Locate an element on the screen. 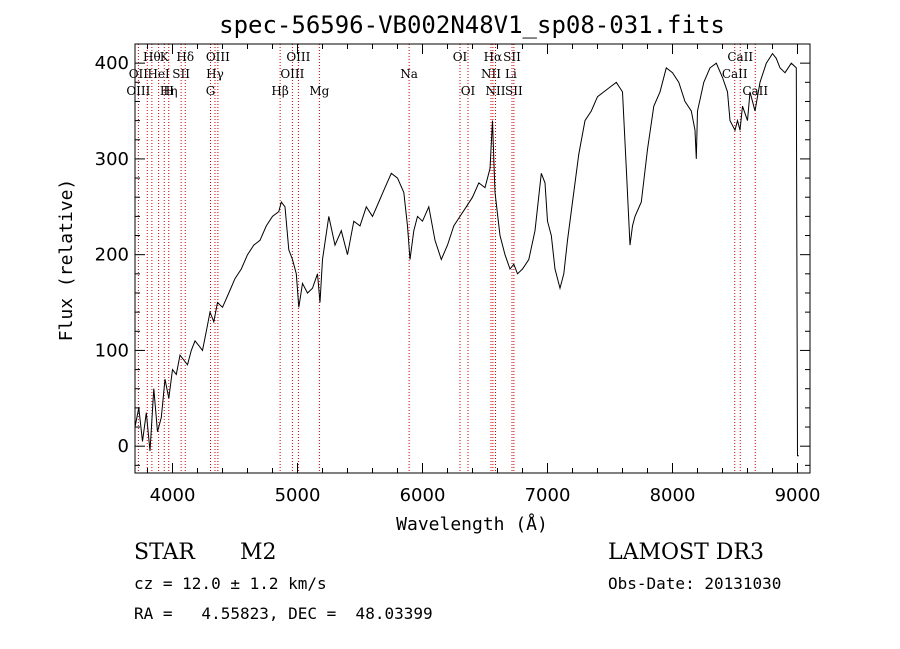  line-label-17: OI is located at coordinates (460, 57).